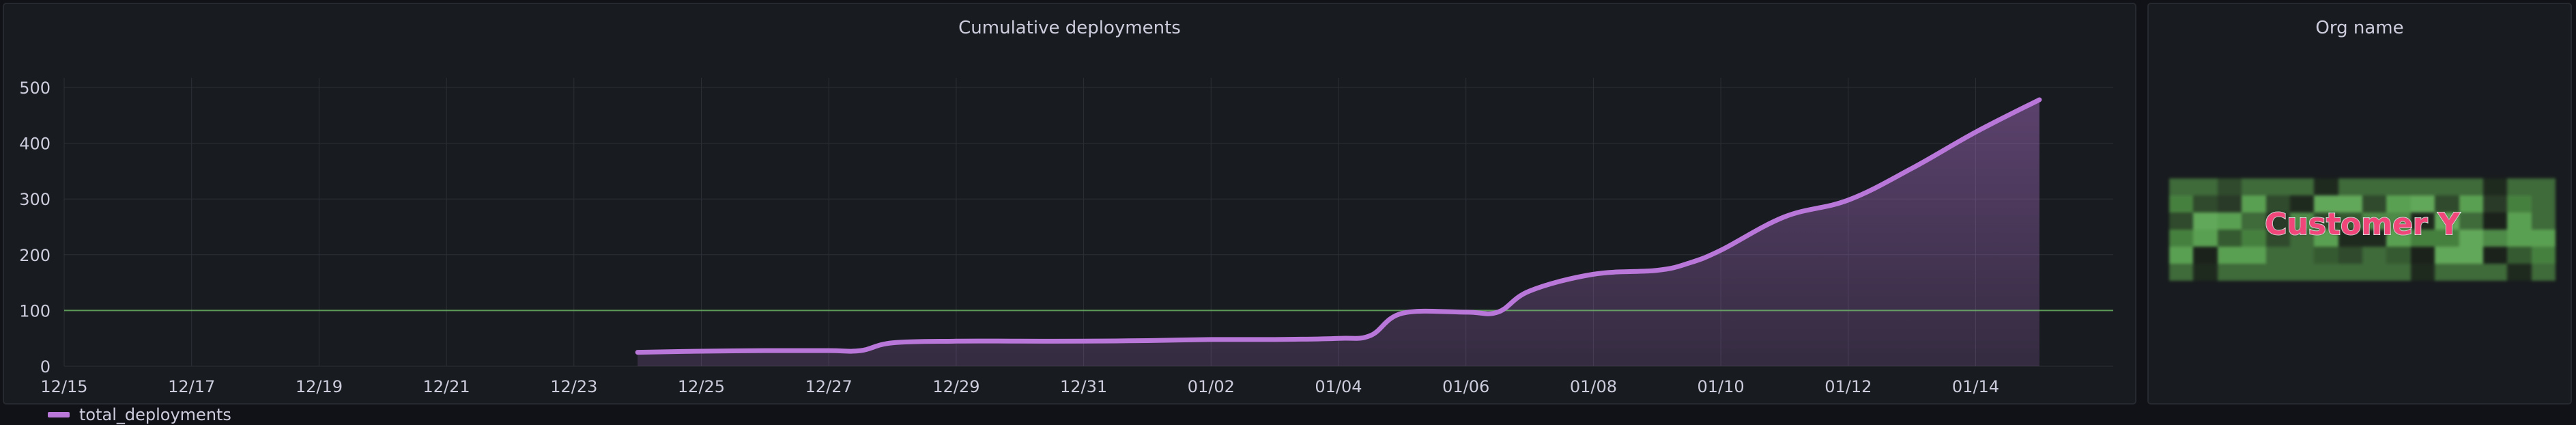 This screenshot has height=425, width=2576. What do you see at coordinates (1465, 387) in the screenshot?
I see `x-tick-label: 01/06` at bounding box center [1465, 387].